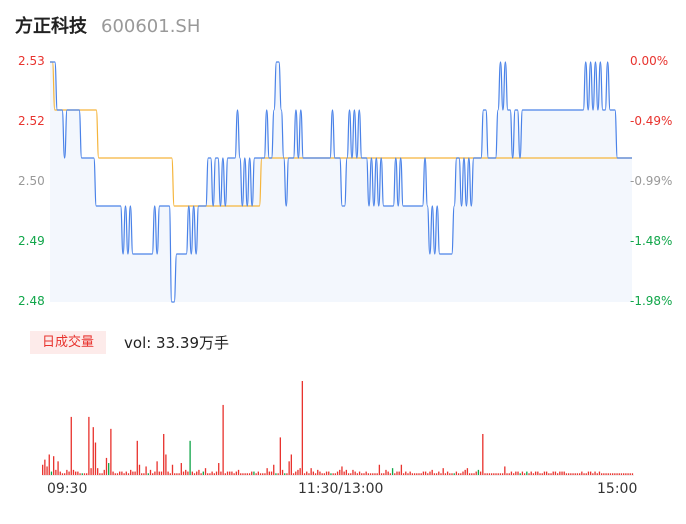 The width and height of the screenshot is (686, 524). I want to click on y-tick-right-3: -1.48%, so click(651, 241).